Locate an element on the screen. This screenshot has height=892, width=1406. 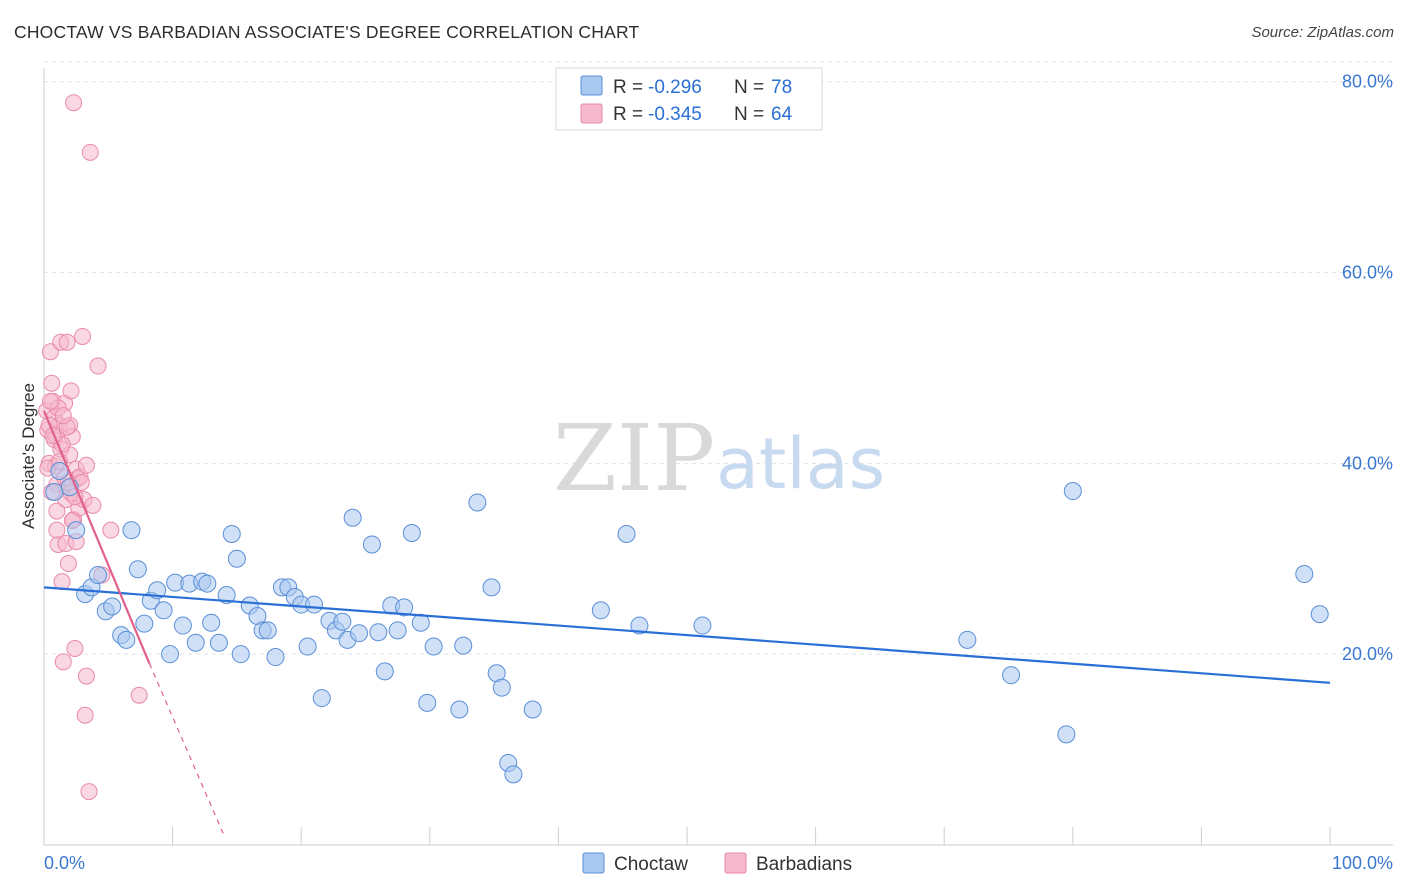
legend-choctaw-n-label: N = is located at coordinates (749, 87).